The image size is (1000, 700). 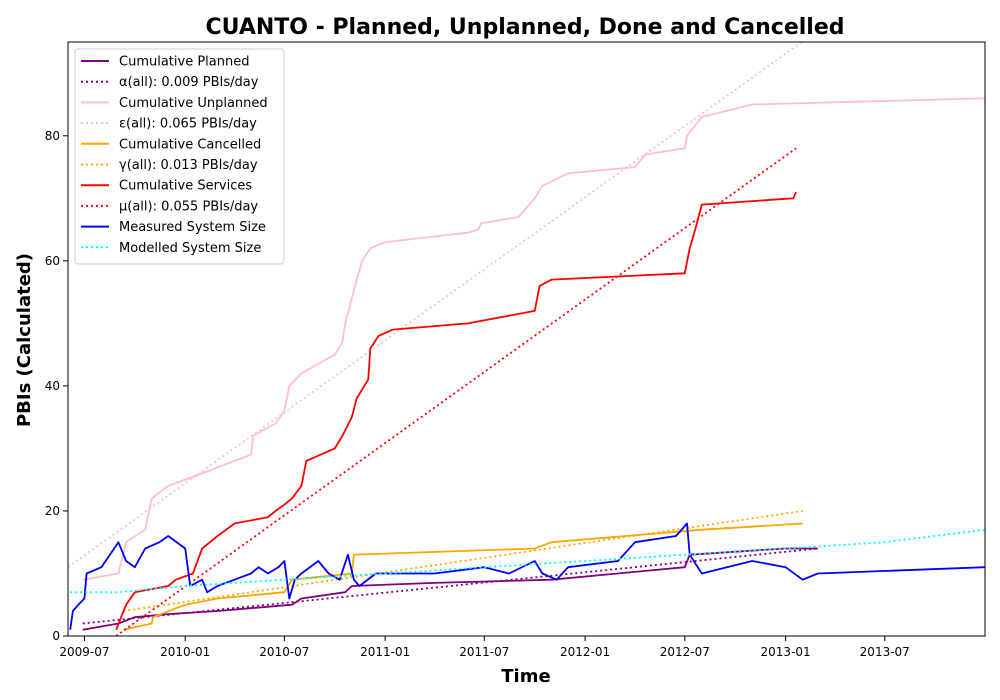 What do you see at coordinates (184, 62) in the screenshot?
I see `legend-label-0: Cumulative Planned` at bounding box center [184, 62].